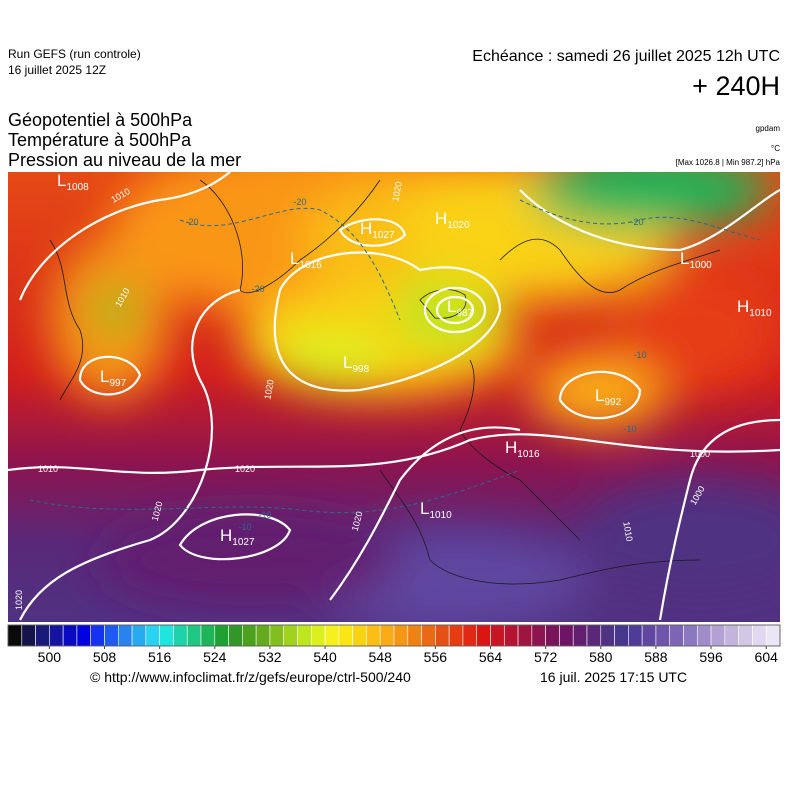 This screenshot has width=788, height=789. What do you see at coordinates (74, 54) in the screenshot?
I see `run-label: Run GEFS (run controle)` at bounding box center [74, 54].